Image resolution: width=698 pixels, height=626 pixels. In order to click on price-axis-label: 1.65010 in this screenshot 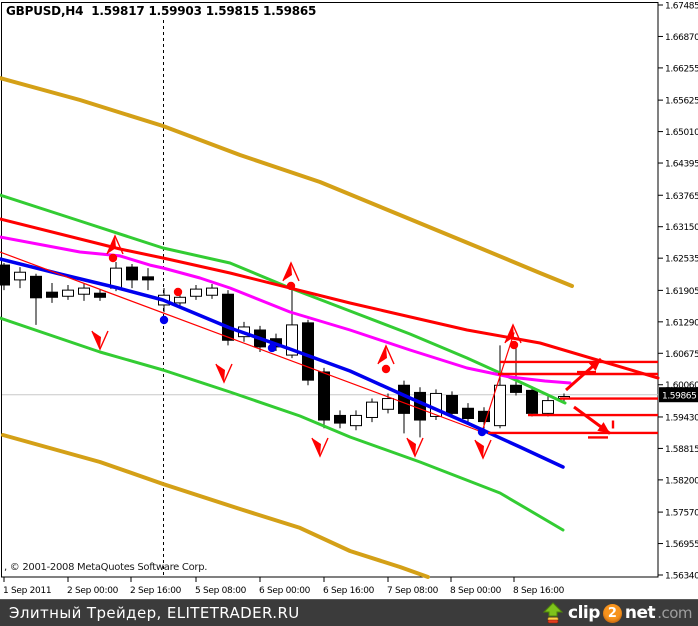, I will do `click(681, 133)`.